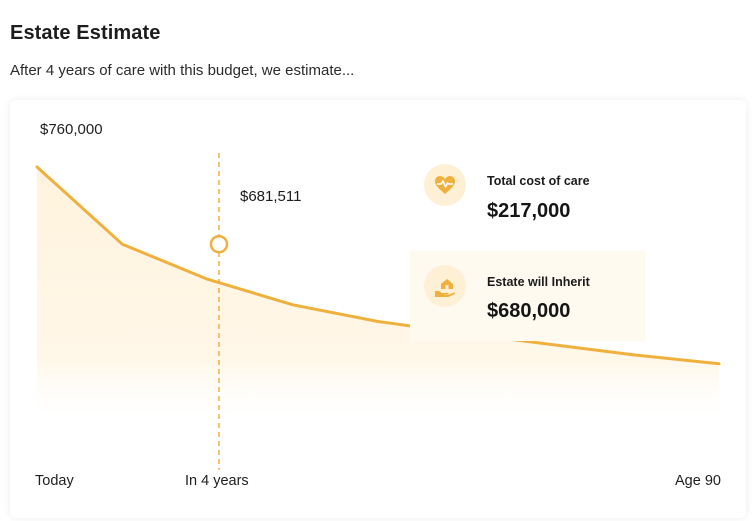  I want to click on total-cost-stat: Total cost of care $217,000, so click(527, 190).